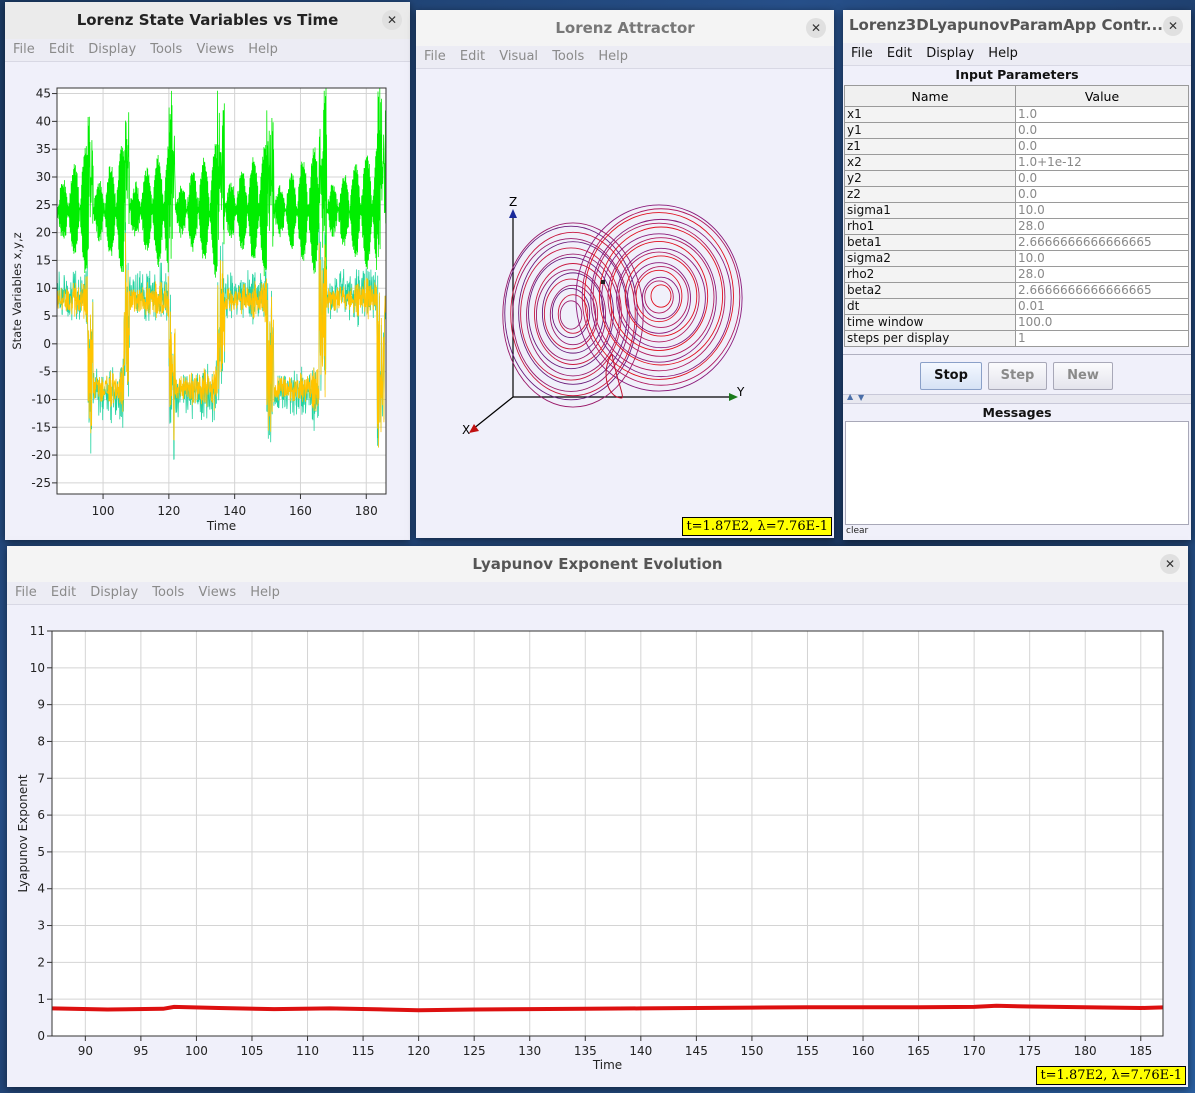 This screenshot has width=1195, height=1093. What do you see at coordinates (1017, 26) in the screenshot?
I see `control-window-titlebar: Lorenz3DLyapunovParamApp Contr... ✕` at bounding box center [1017, 26].